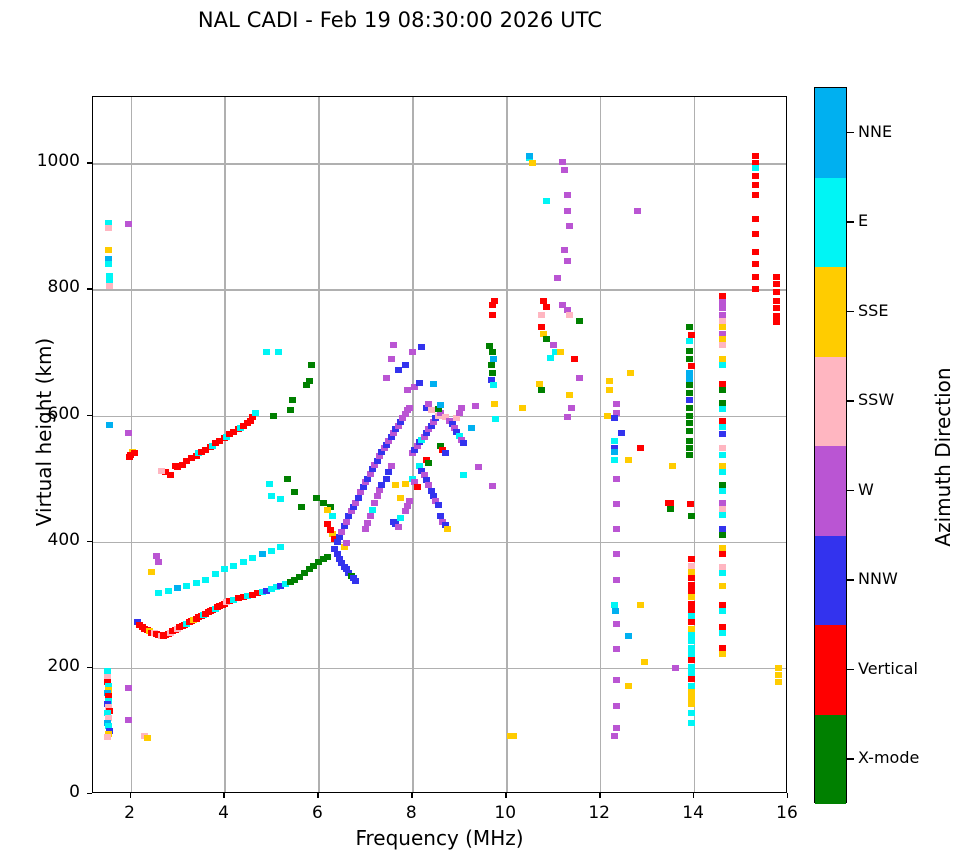 Image resolution: width=958 pixels, height=857 pixels. What do you see at coordinates (876, 400) in the screenshot?
I see `colorbar-label-ssw: SSW` at bounding box center [876, 400].